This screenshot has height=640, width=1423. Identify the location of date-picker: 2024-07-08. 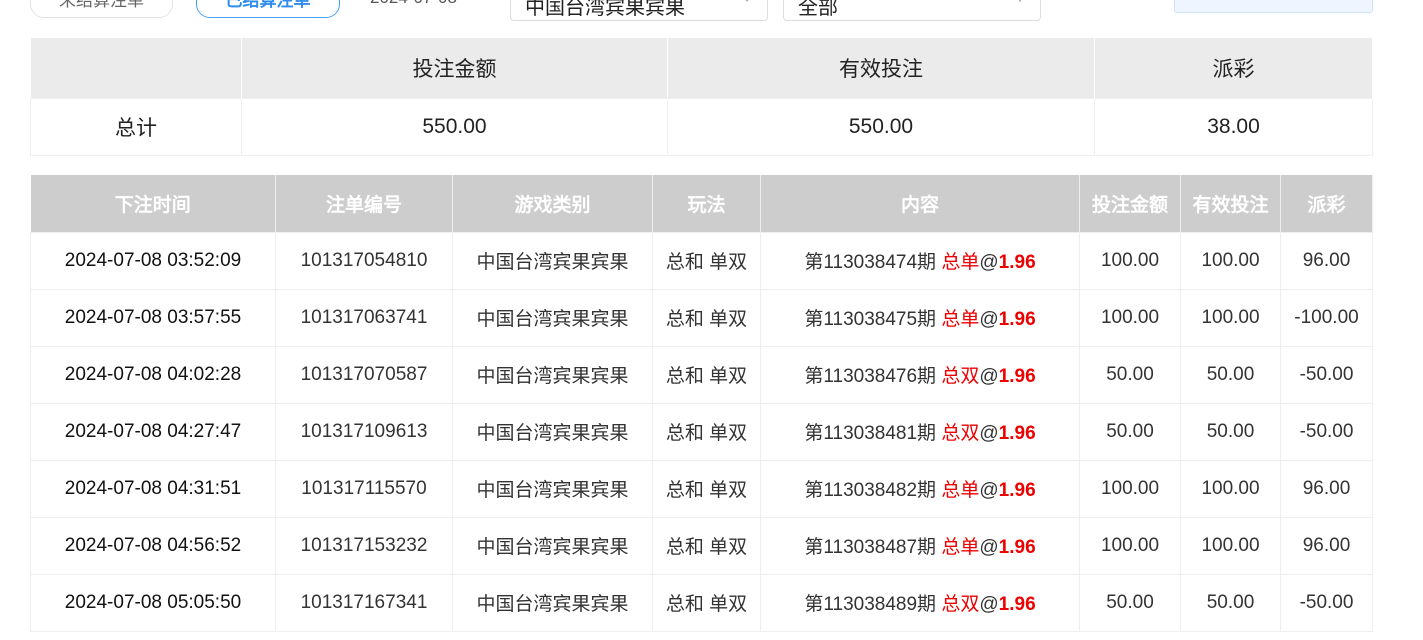
(413, 4).